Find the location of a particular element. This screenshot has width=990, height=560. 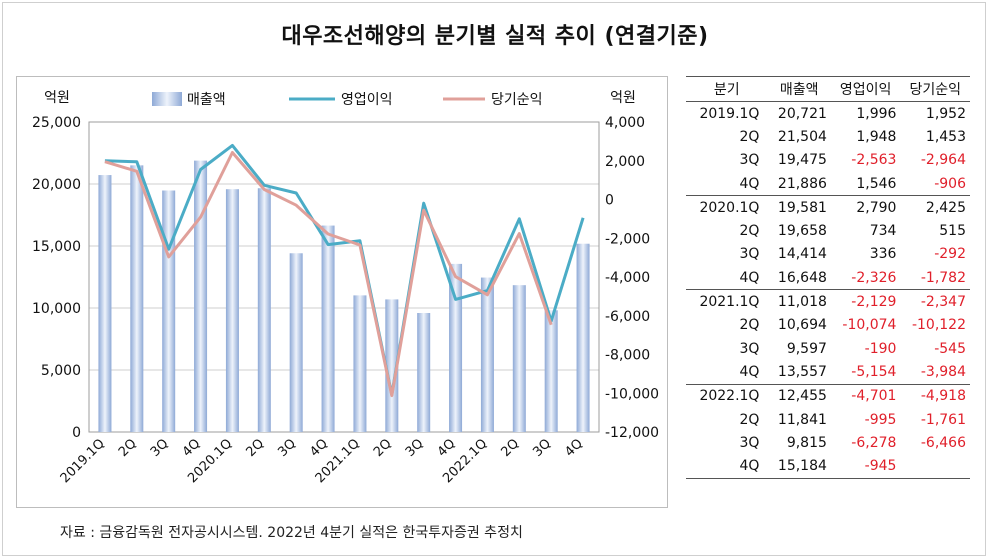

table-cell: 2,425 is located at coordinates (935, 207).